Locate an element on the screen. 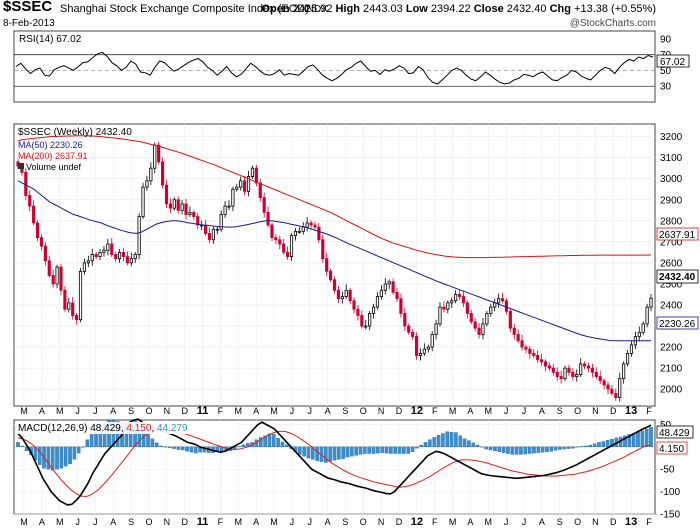 Image resolution: width=700 pixels, height=530 pixels. price-tick-label: 3200 is located at coordinates (671, 137).